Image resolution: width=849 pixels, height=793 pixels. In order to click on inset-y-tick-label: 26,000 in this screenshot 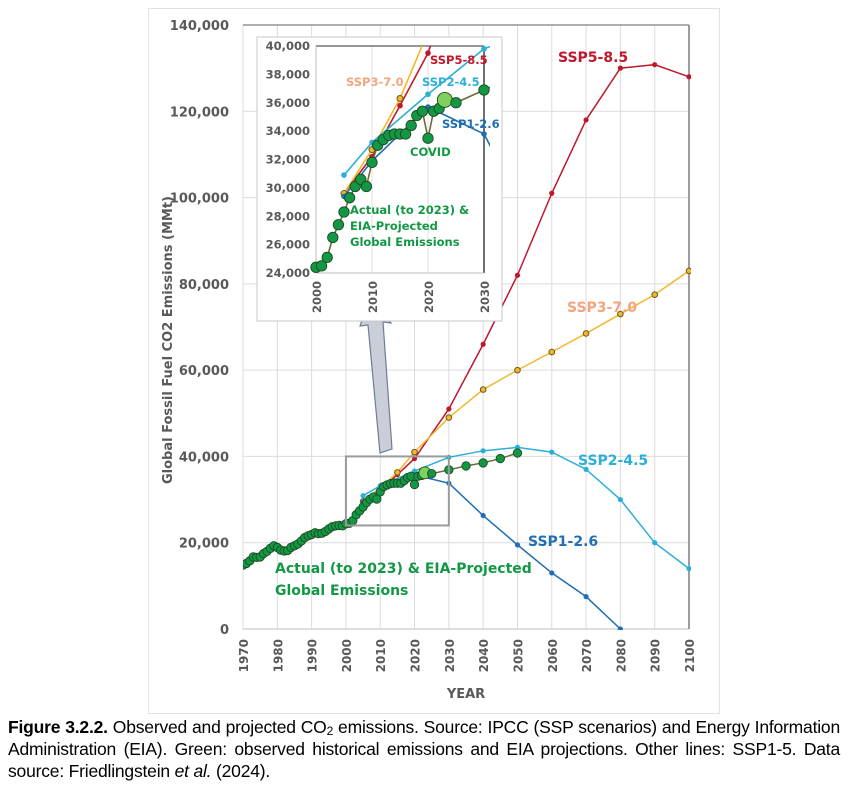, I will do `click(288, 245)`.